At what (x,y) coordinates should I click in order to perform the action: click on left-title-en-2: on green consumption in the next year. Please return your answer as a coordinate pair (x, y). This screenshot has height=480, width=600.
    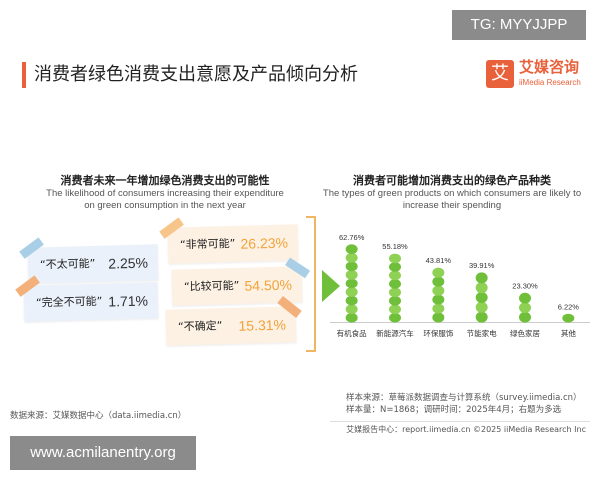
    Looking at the image, I should click on (165, 205).